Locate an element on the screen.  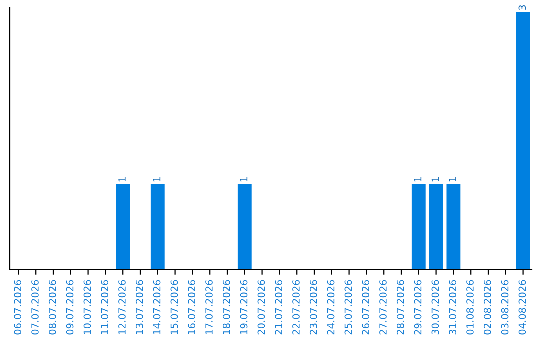
x-tick-label: 25.07.2026 is located at coordinates (348, 307).